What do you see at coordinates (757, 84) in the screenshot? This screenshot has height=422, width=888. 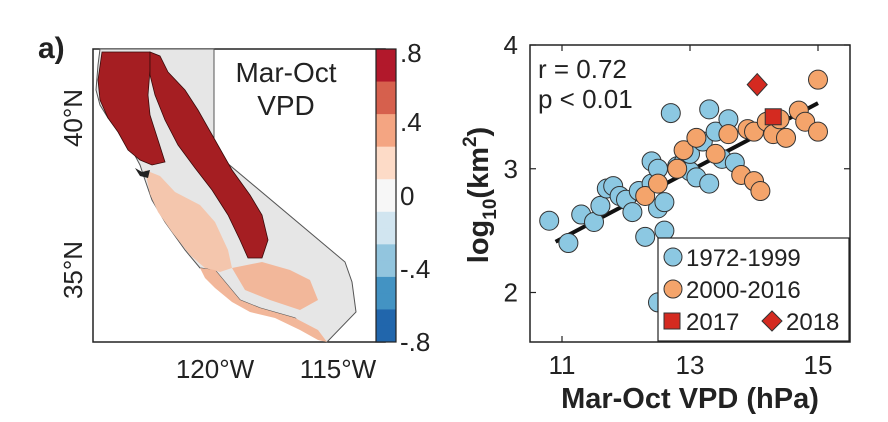 I see `point-2018` at bounding box center [757, 84].